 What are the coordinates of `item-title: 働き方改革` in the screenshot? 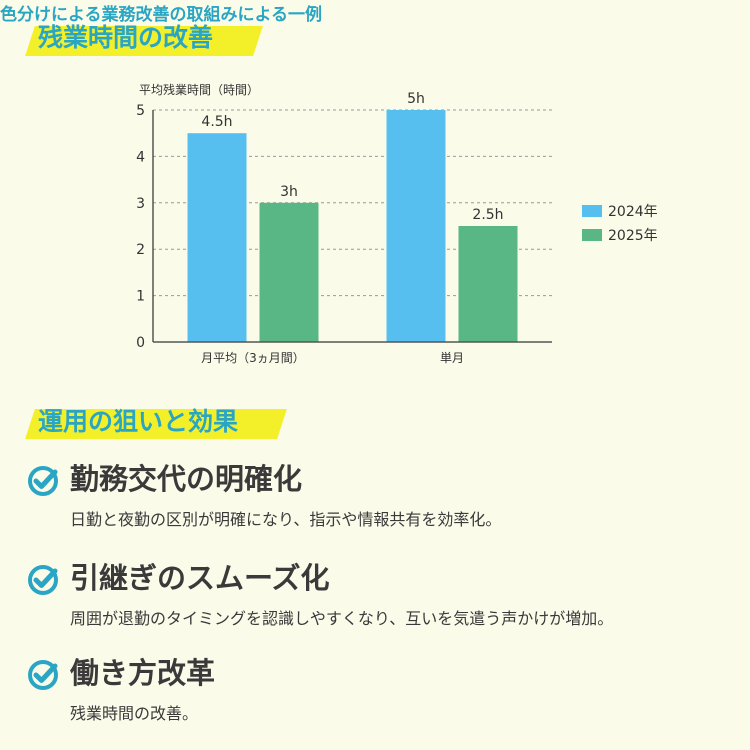 It's located at (143, 673).